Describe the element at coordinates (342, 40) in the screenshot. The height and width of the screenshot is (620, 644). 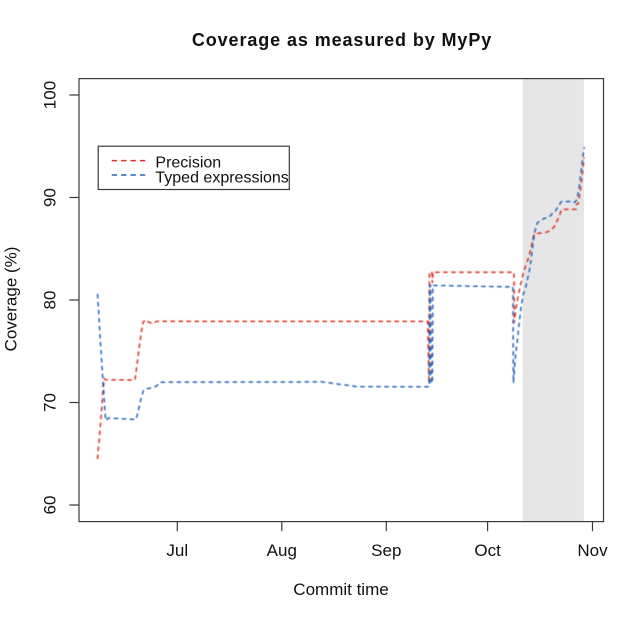
I see `svg-text: Coverage as measured by MyPy` at that location.